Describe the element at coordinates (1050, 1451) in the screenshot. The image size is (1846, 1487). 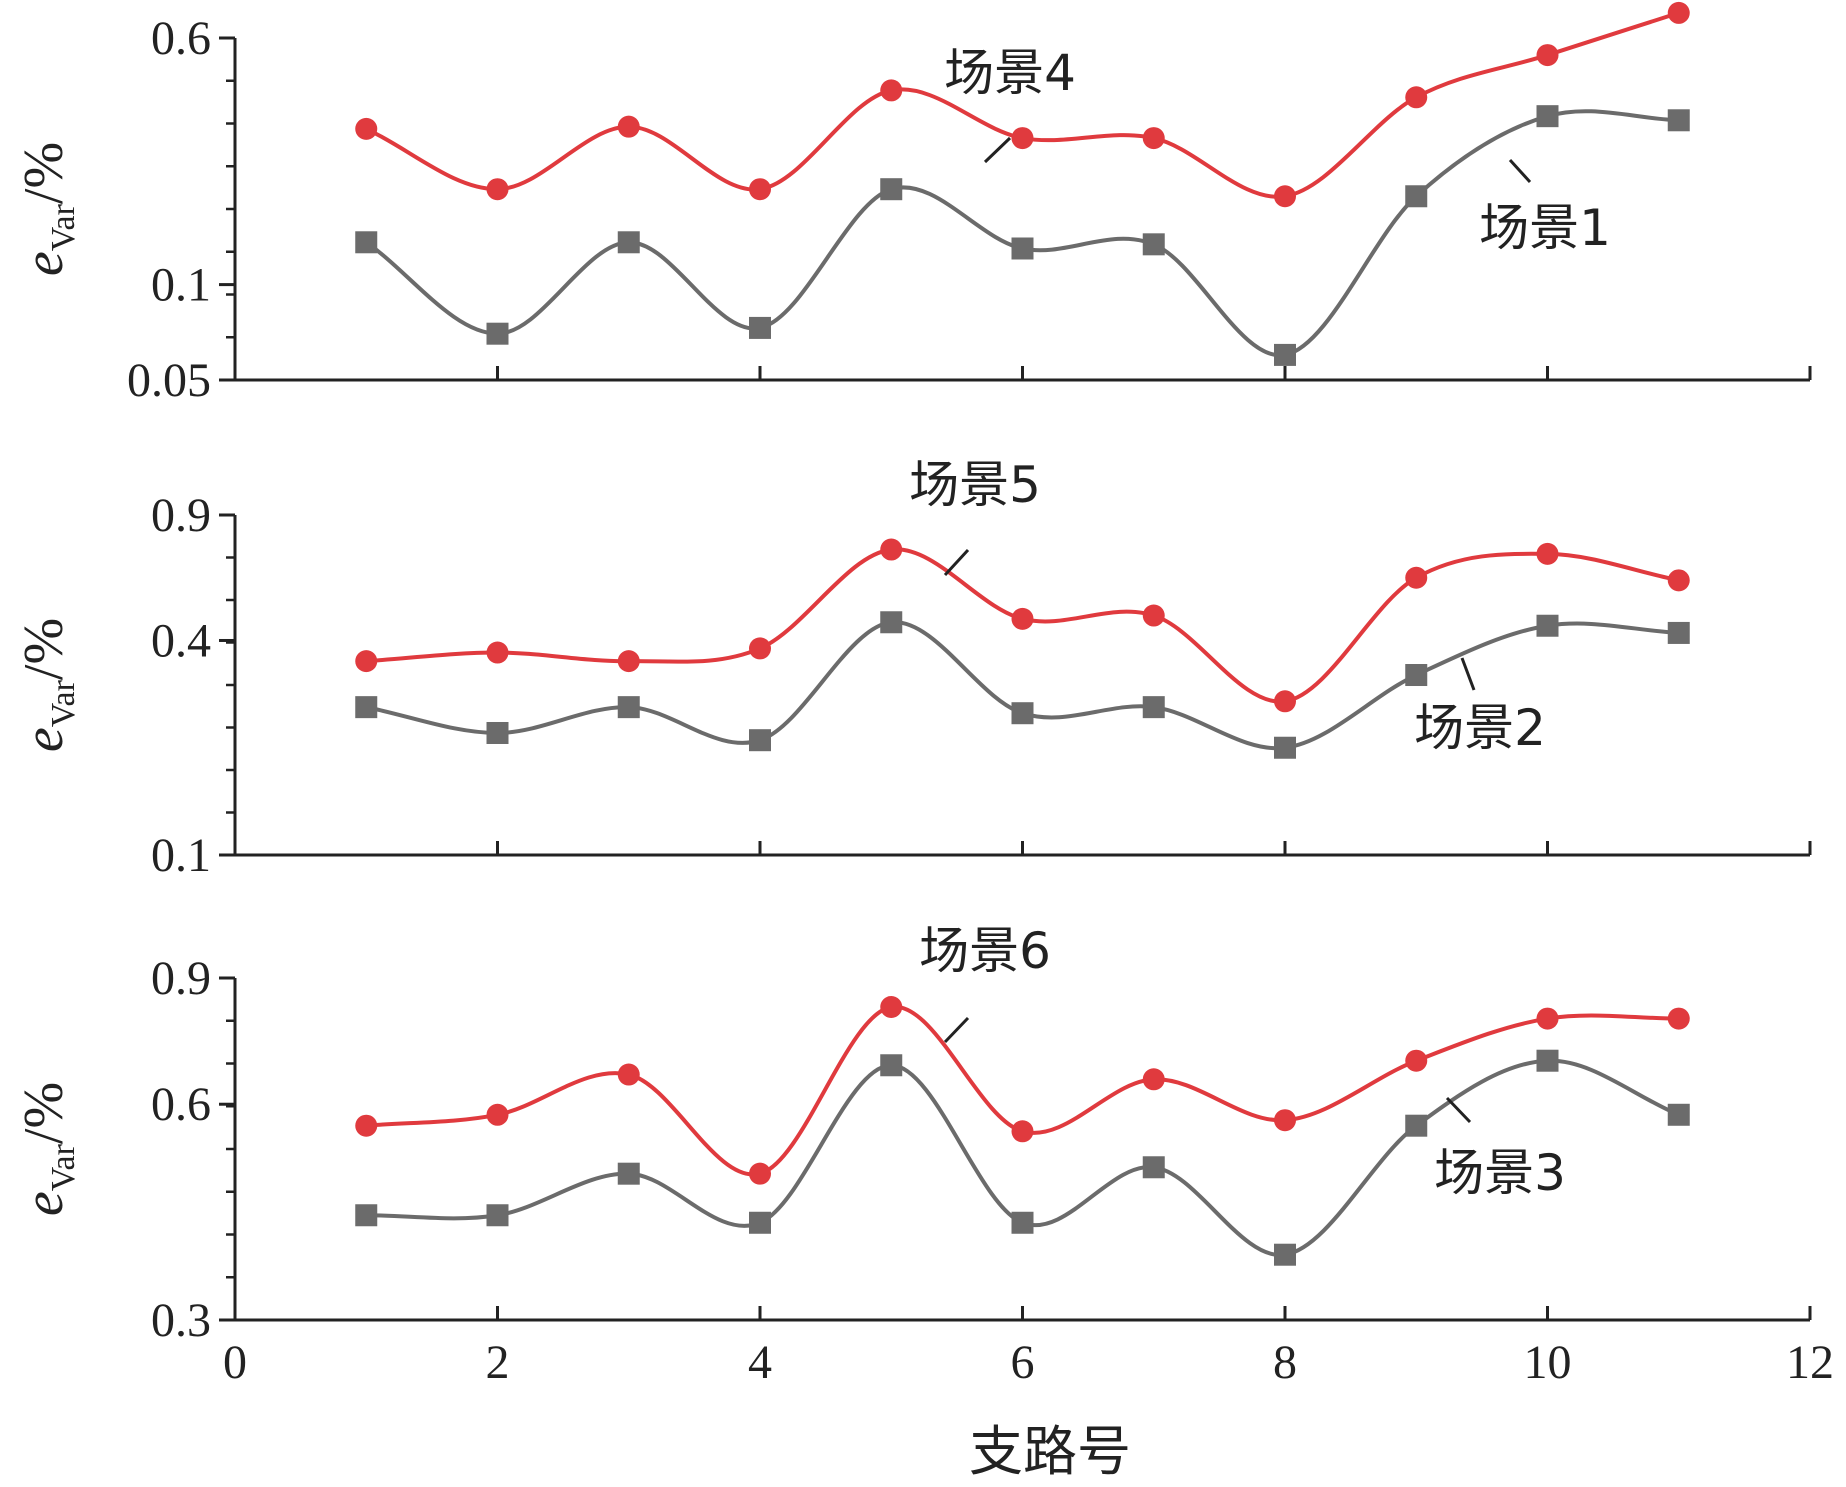
I see `x-axis-title: 支路号` at that location.